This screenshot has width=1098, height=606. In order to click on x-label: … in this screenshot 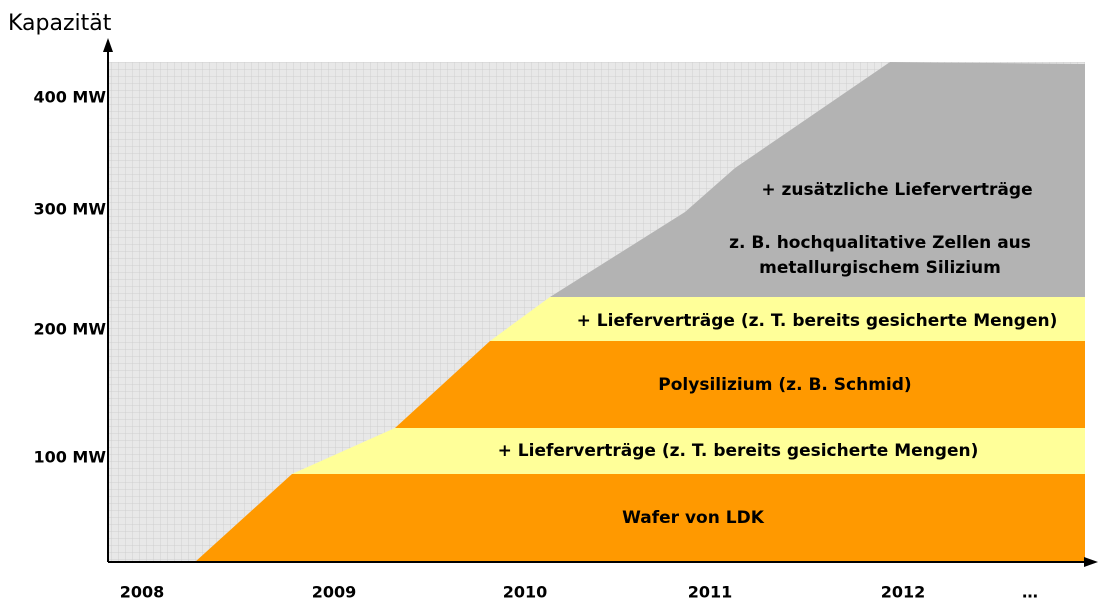, I will do `click(1030, 592)`.